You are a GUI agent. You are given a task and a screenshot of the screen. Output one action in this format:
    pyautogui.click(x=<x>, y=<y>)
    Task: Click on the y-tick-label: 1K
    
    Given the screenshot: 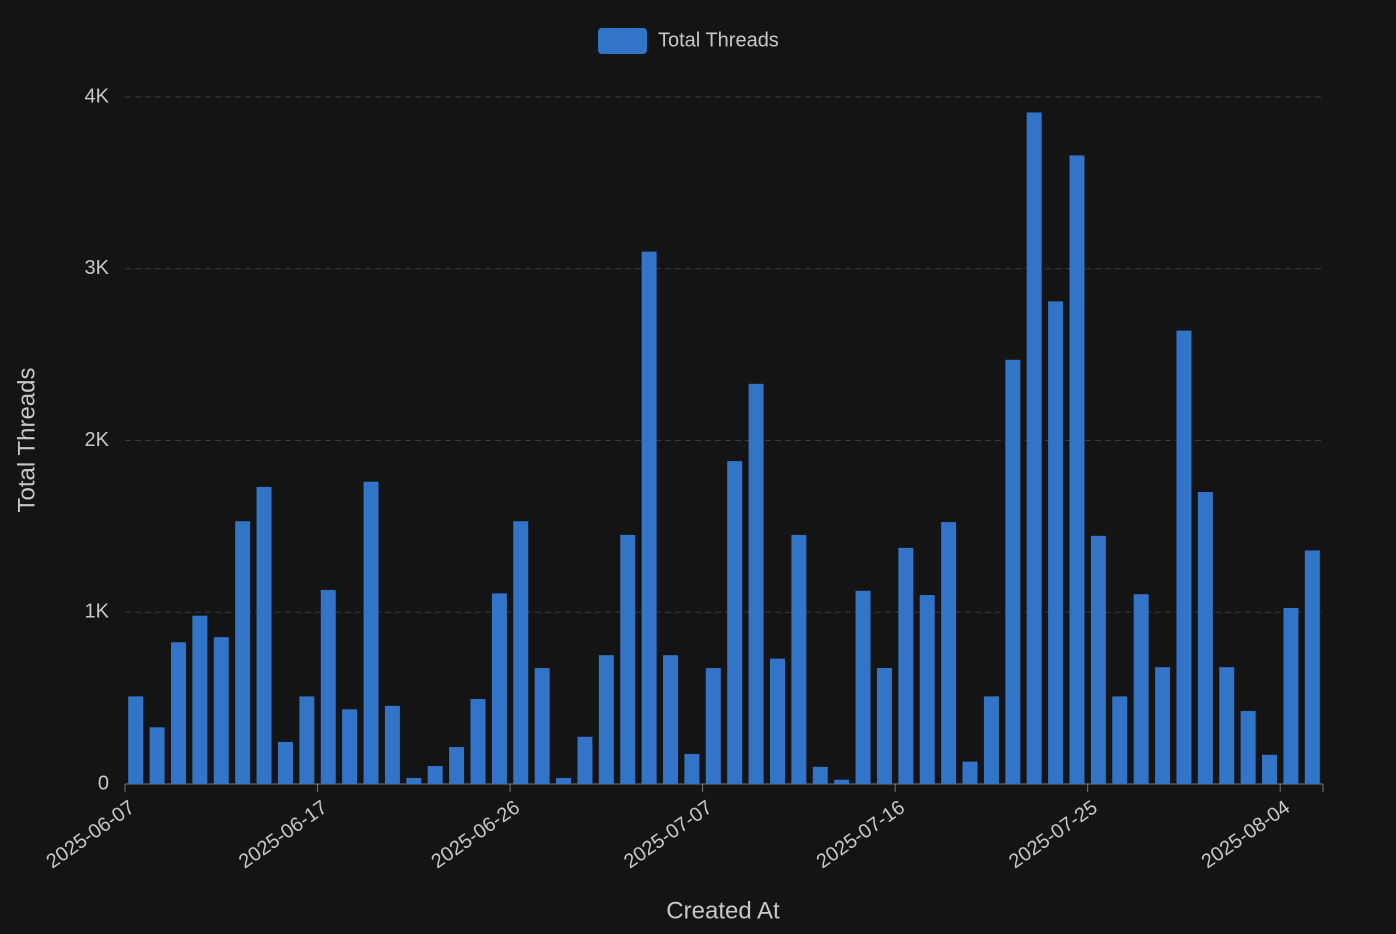 What is the action you would take?
    pyautogui.click(x=97, y=612)
    